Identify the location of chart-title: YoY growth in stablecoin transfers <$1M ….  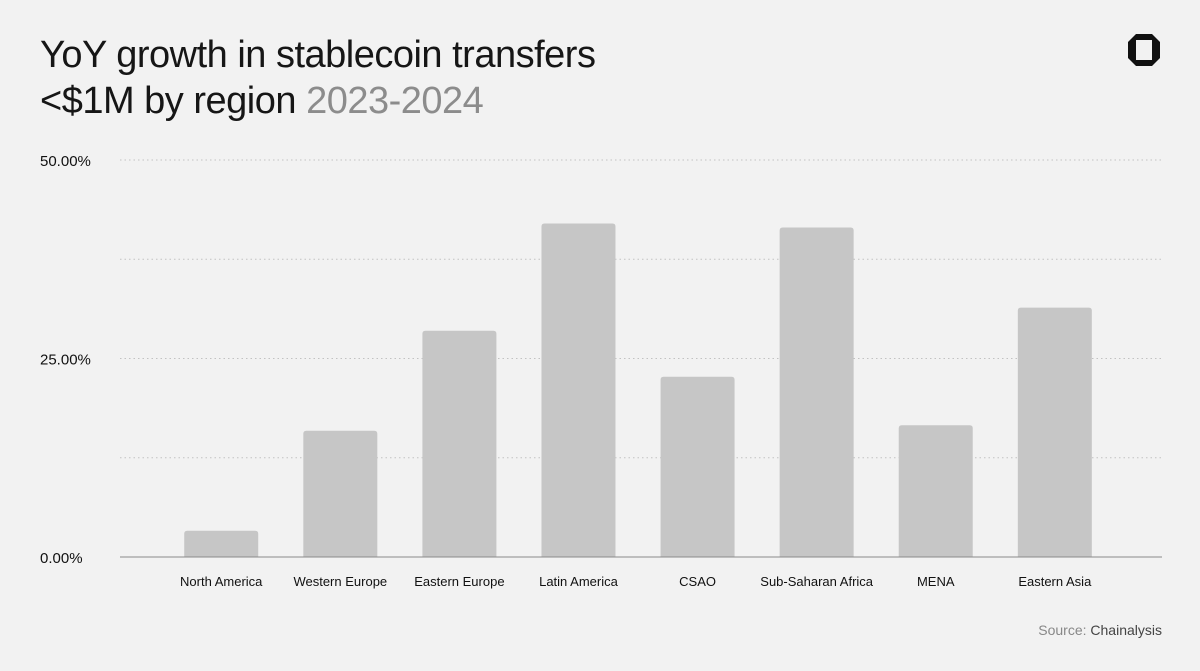
(318, 78).